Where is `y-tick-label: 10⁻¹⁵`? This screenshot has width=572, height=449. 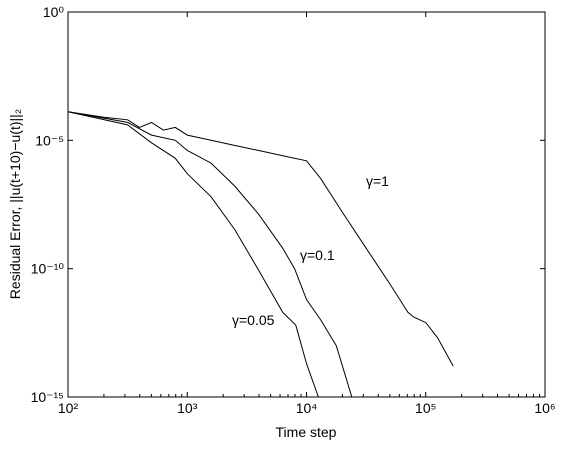 y-tick-label: 10⁻¹⁵ is located at coordinates (47, 397).